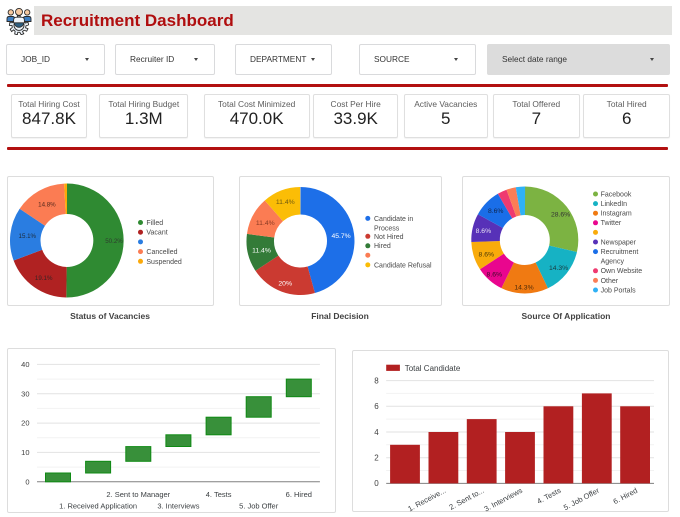 This screenshot has height=517, width=680. I want to click on svg-text: Job Portals, so click(619, 291).